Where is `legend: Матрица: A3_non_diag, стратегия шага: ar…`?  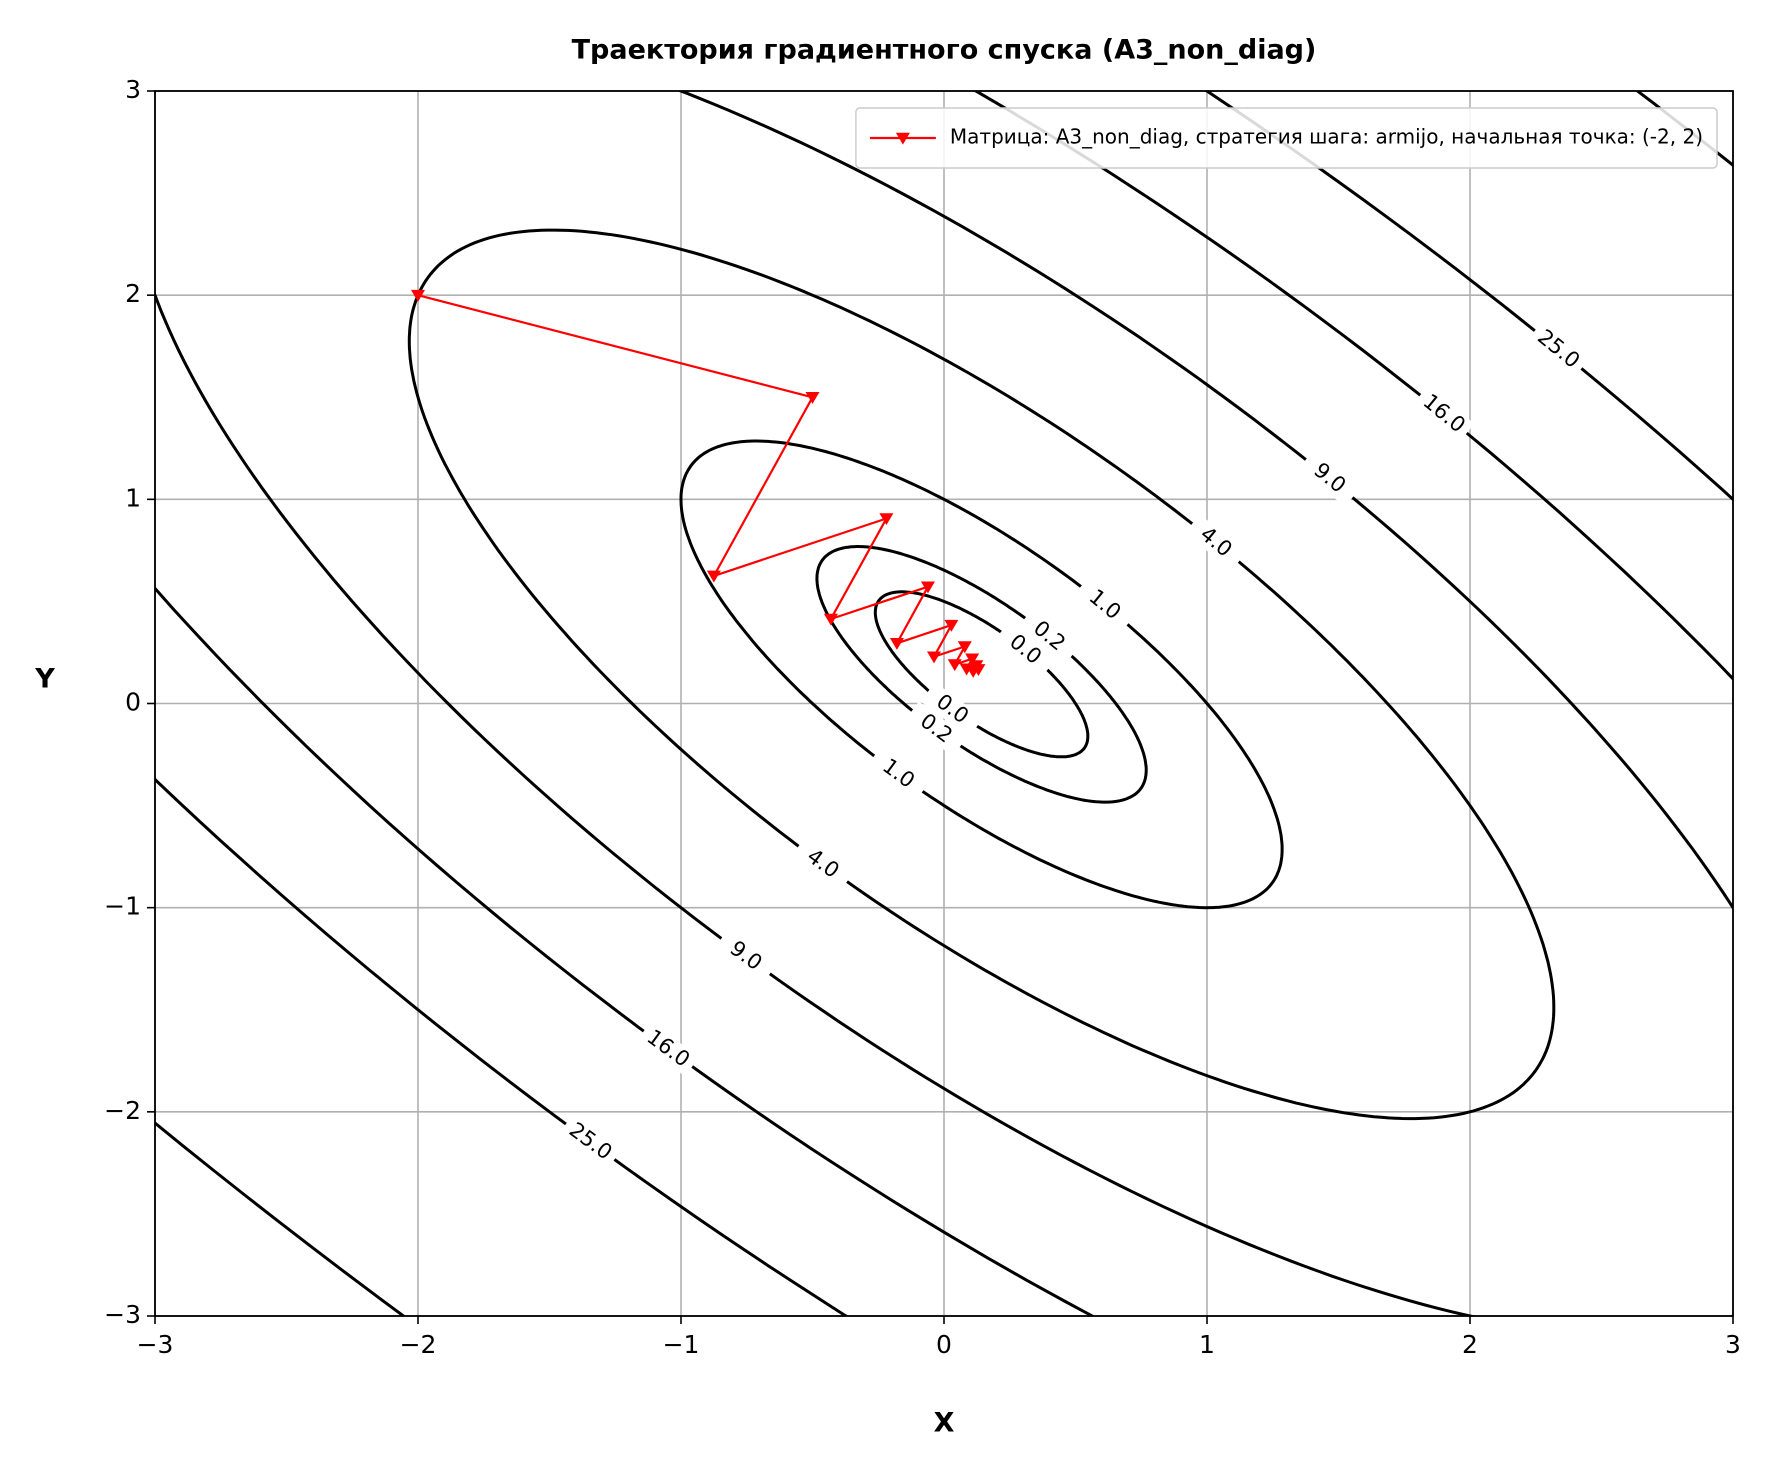
legend: Матрица: A3_non_diag, стратегия шага: ar… is located at coordinates (1286, 138).